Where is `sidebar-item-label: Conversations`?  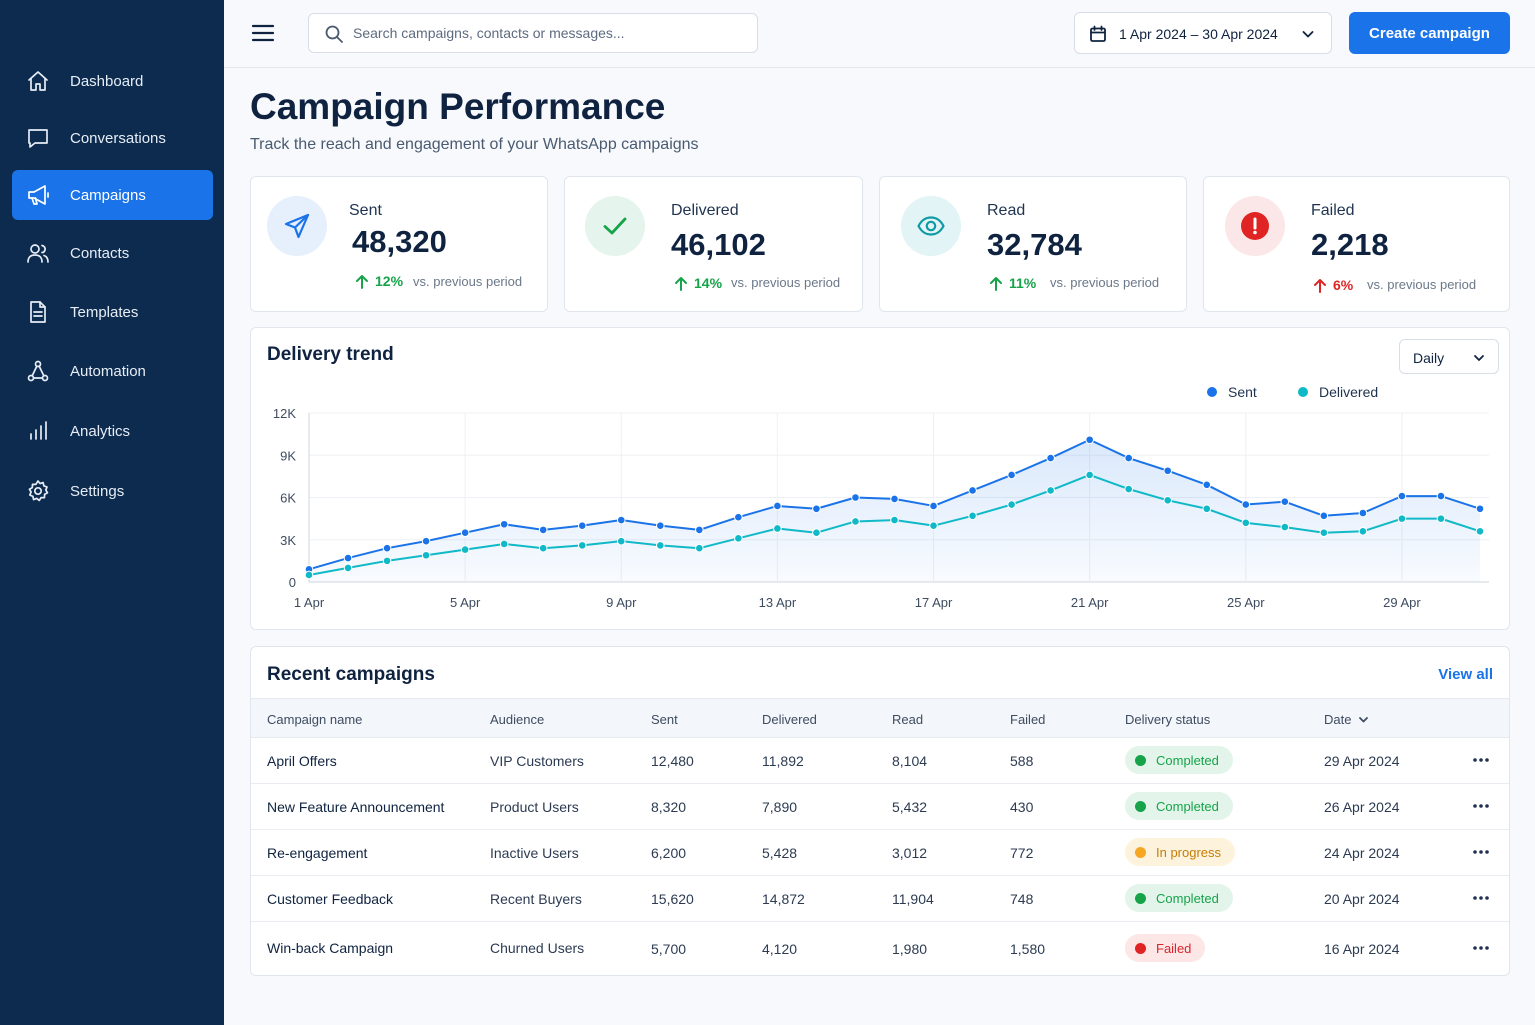 sidebar-item-label: Conversations is located at coordinates (118, 138).